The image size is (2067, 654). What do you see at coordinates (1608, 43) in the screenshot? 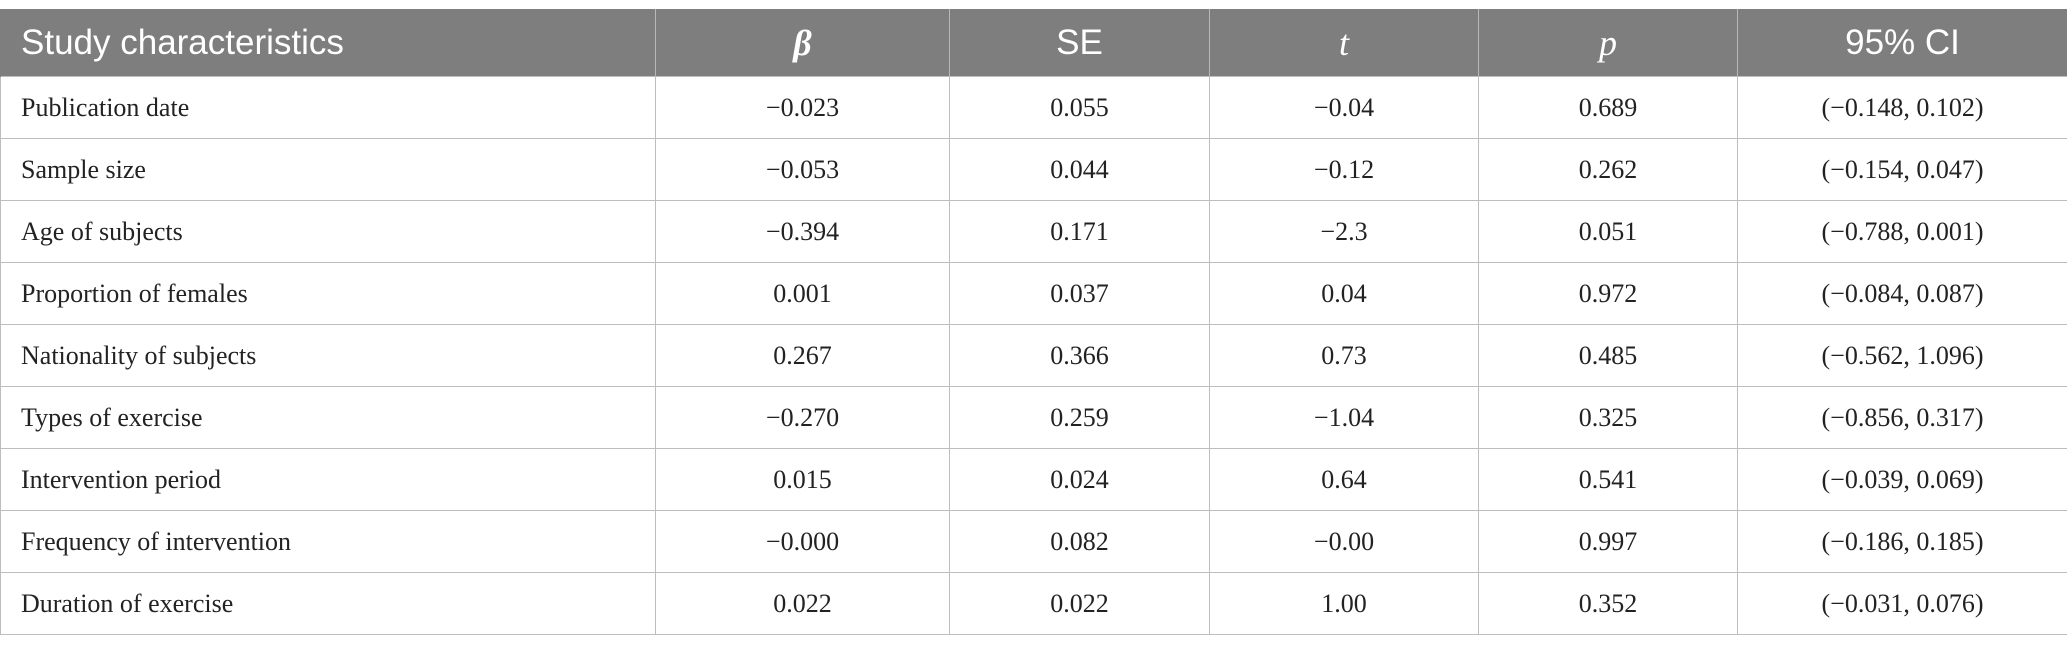
I see `header-p: p` at bounding box center [1608, 43].